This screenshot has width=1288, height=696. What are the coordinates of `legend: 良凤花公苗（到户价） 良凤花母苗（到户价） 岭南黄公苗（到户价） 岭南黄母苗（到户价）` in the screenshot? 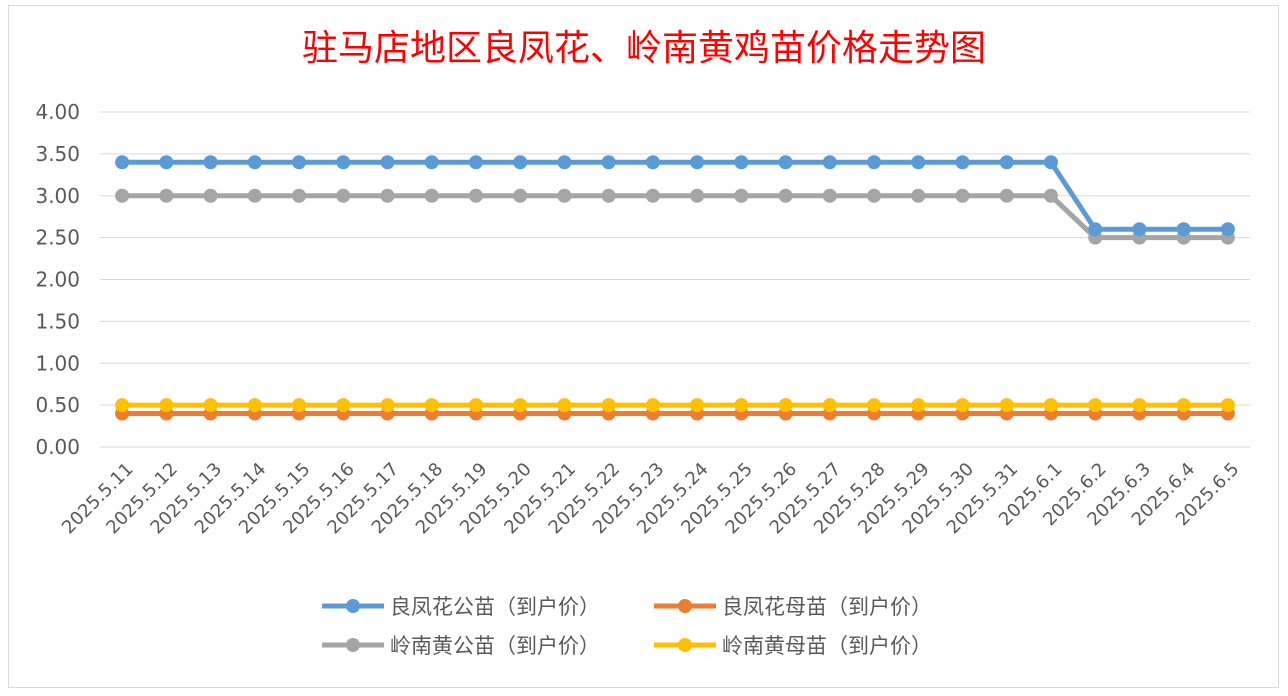 It's located at (627, 626).